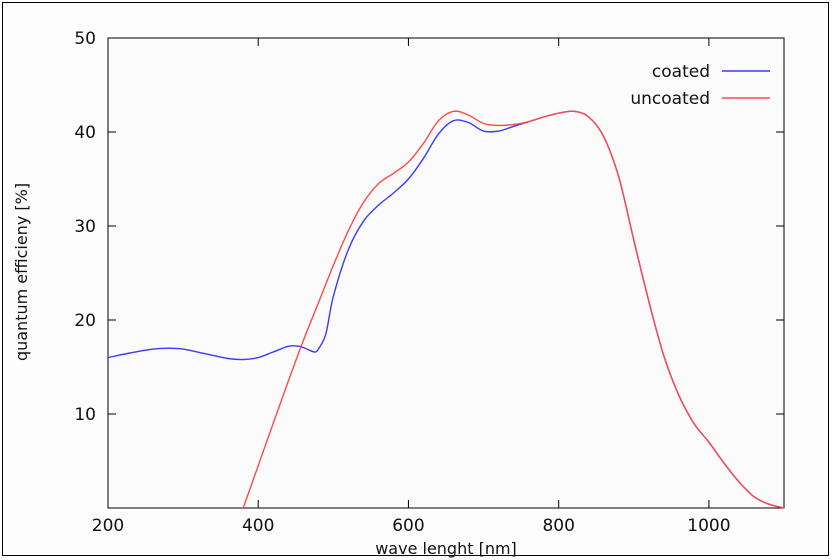 The image size is (833, 560). I want to click on legend-label-coated: coated, so click(681, 72).